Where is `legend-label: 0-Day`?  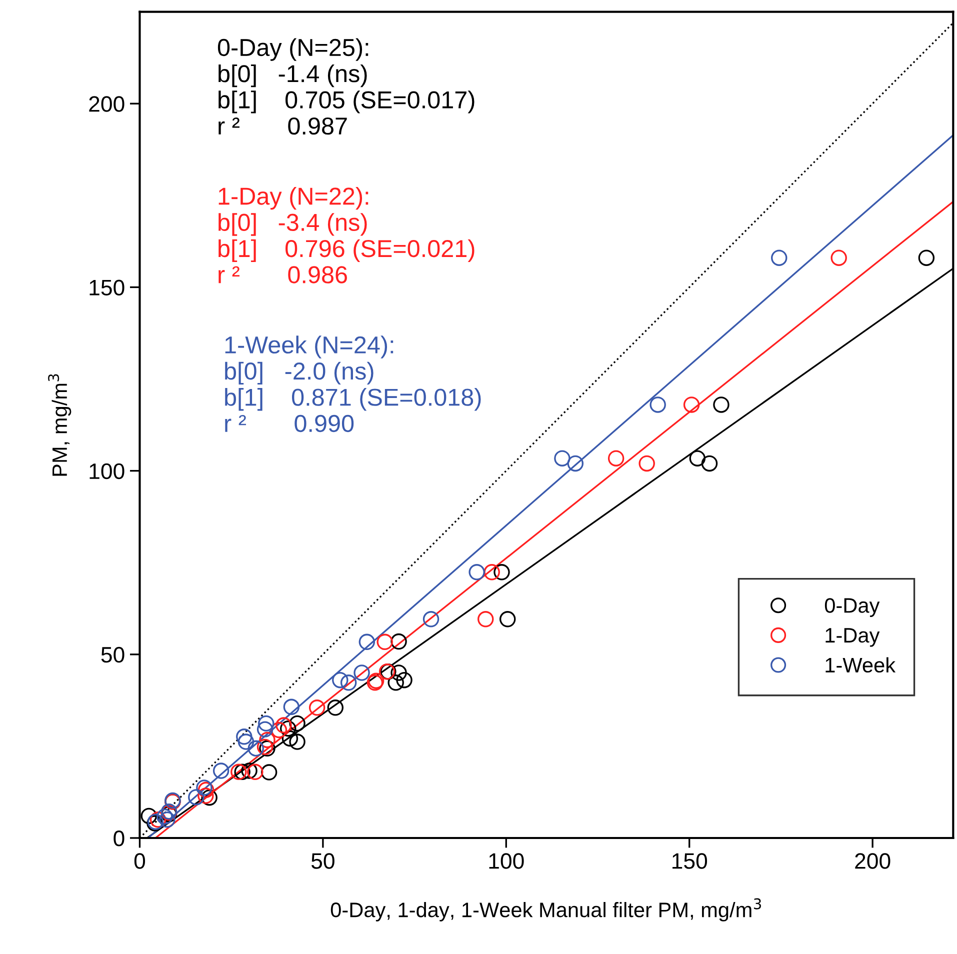
legend-label: 0-Day is located at coordinates (852, 607).